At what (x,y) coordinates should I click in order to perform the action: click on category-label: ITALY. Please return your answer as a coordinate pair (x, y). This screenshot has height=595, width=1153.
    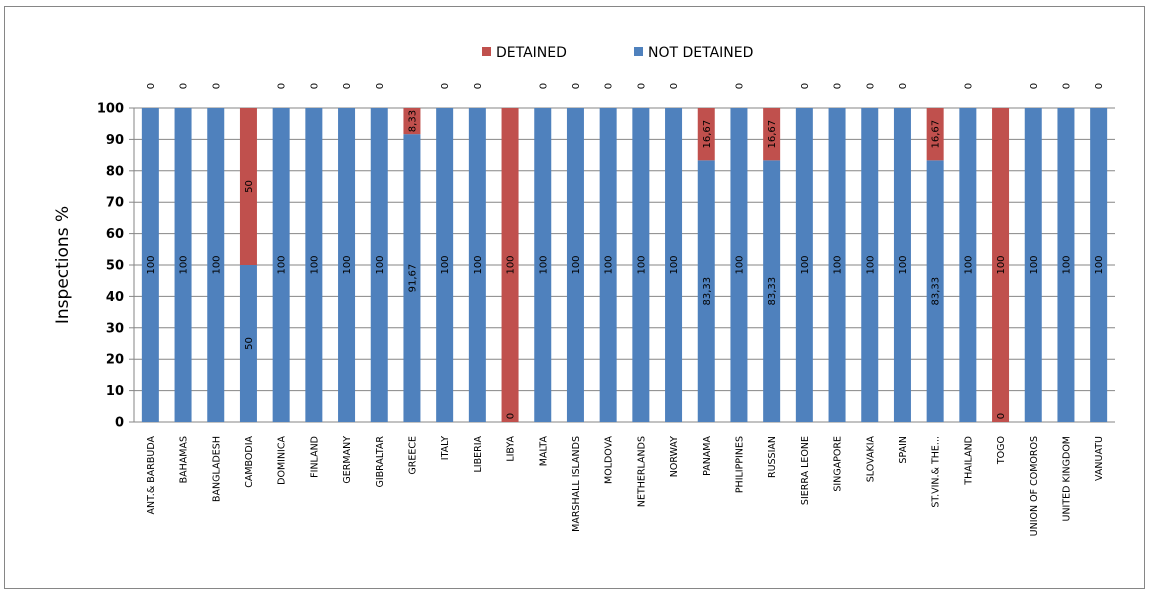
    Looking at the image, I should click on (445, 448).